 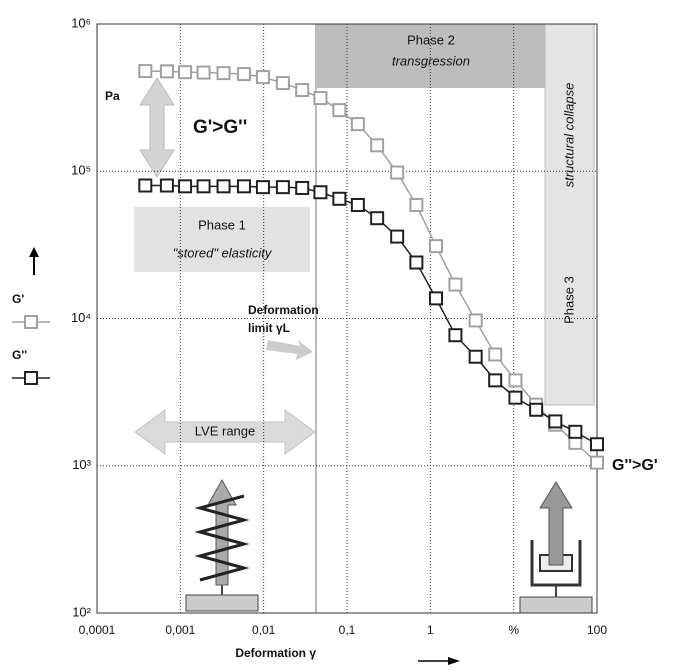 What do you see at coordinates (347, 630) in the screenshot?
I see `x-tick-label: 0,1` at bounding box center [347, 630].